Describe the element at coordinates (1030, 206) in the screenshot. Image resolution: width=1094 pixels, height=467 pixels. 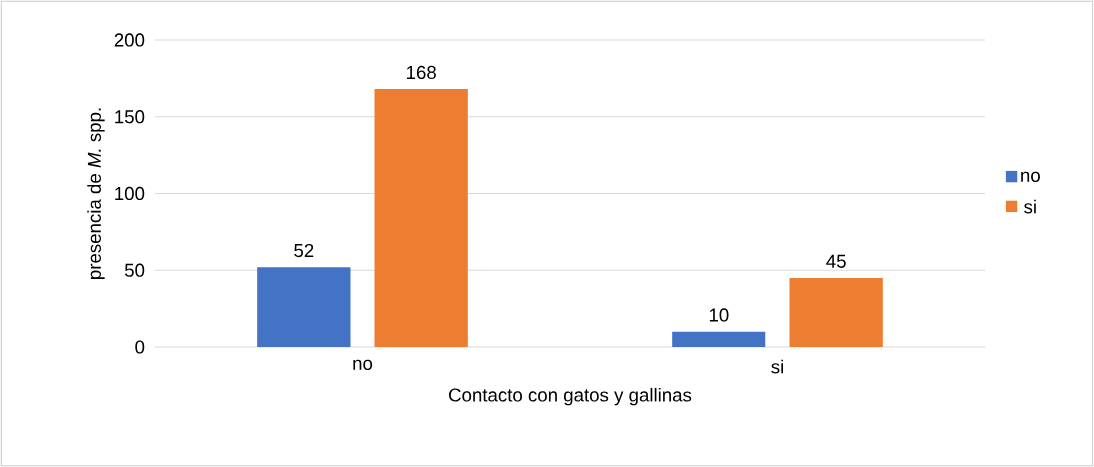
I see `legend-label: si` at that location.